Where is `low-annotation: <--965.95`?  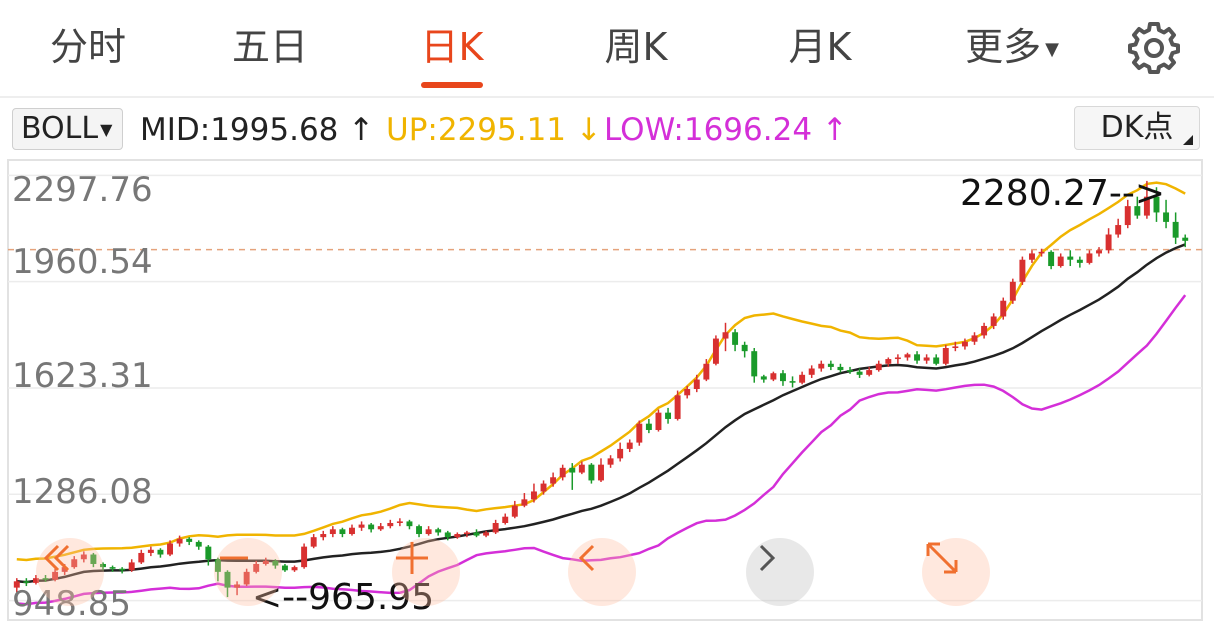
low-annotation: <--965.95 is located at coordinates (343, 597).